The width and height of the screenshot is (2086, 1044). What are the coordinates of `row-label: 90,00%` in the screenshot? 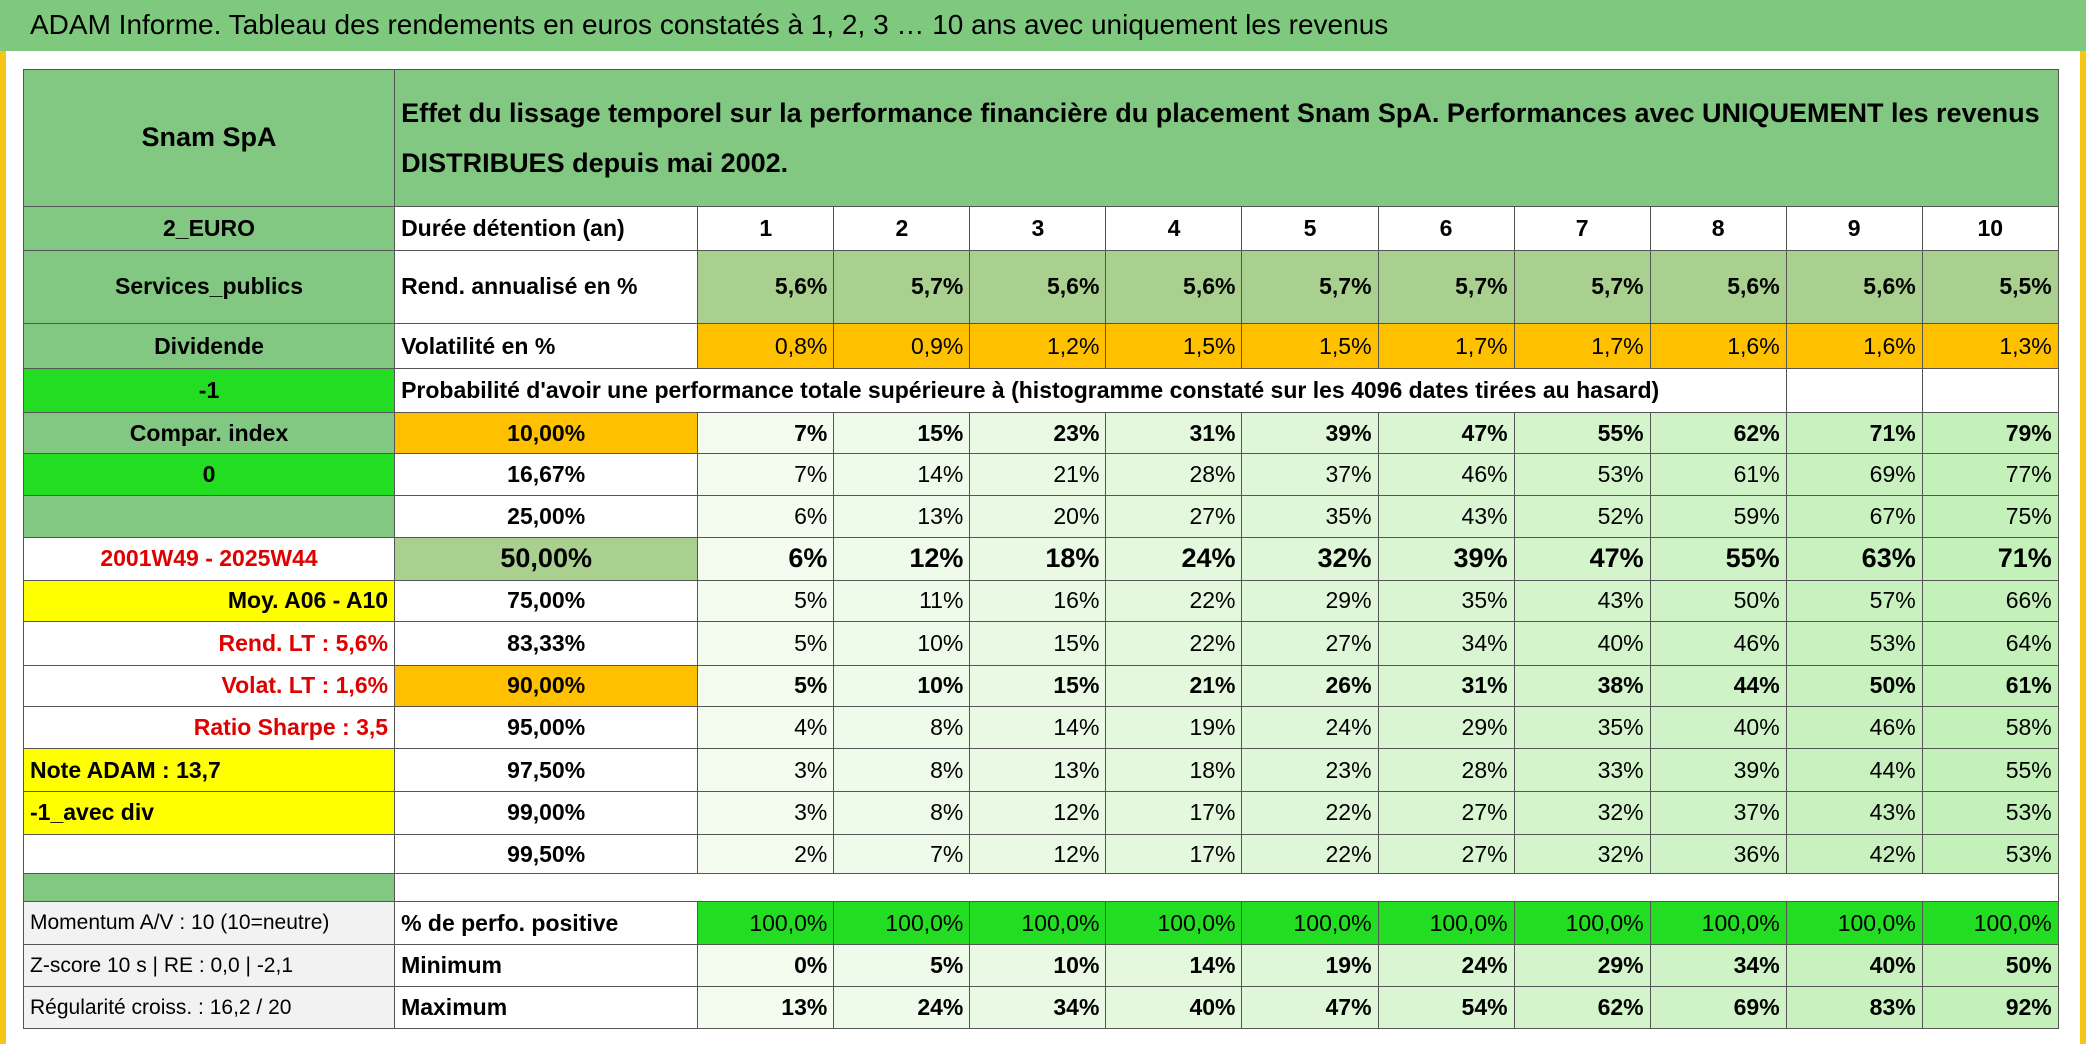 It's located at (546, 685).